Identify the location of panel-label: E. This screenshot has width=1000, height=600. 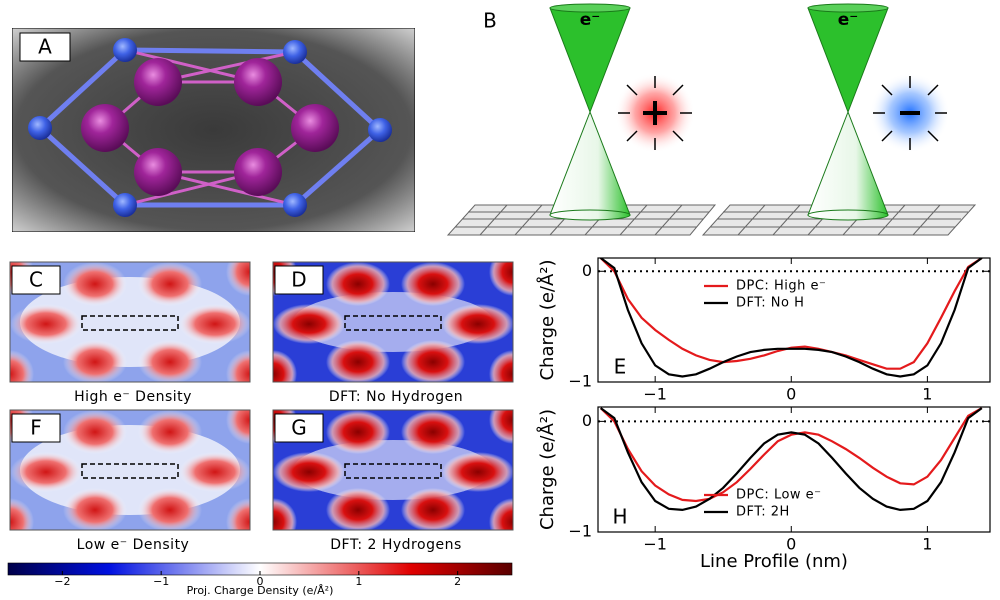
(620, 367).